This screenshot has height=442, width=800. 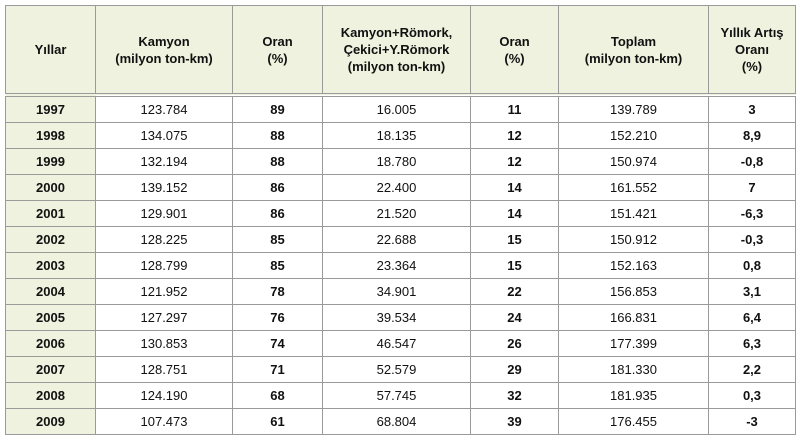 I want to click on data-cell: 8,9, so click(x=752, y=135).